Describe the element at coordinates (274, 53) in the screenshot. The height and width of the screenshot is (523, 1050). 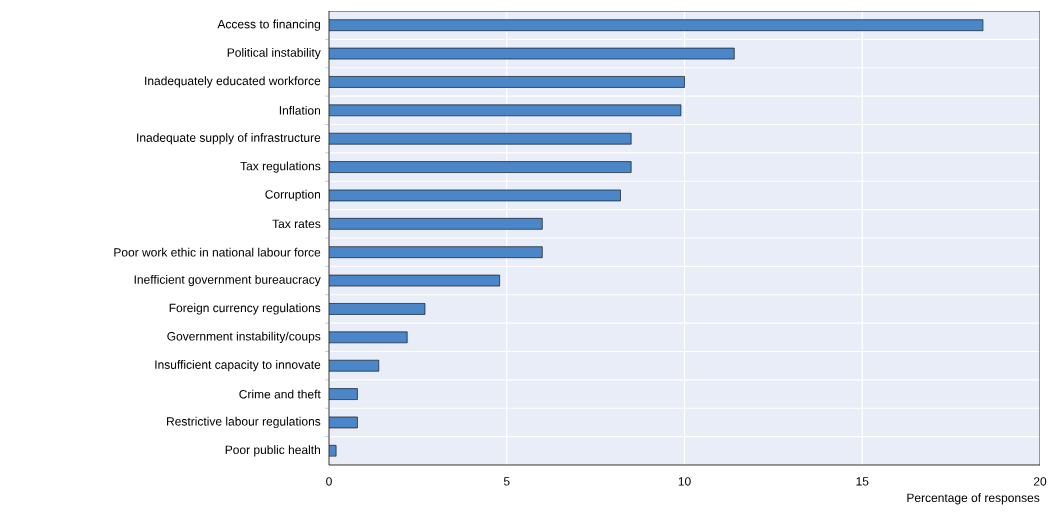
I see `y-tick-label: Political instability` at that location.